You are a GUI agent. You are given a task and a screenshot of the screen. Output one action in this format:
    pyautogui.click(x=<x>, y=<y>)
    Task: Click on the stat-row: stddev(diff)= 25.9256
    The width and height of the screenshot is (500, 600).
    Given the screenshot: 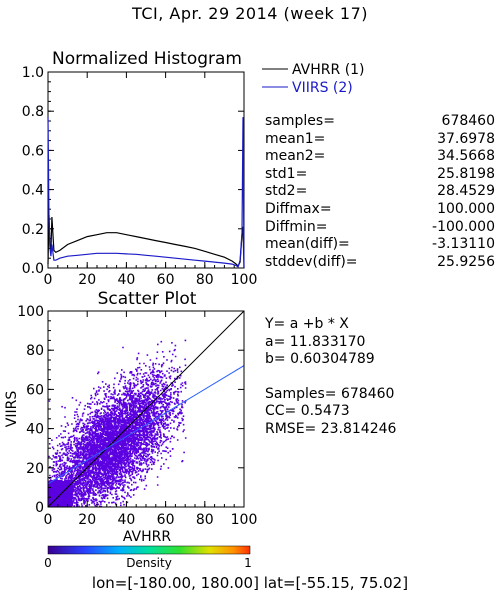 What is the action you would take?
    pyautogui.click(x=380, y=262)
    